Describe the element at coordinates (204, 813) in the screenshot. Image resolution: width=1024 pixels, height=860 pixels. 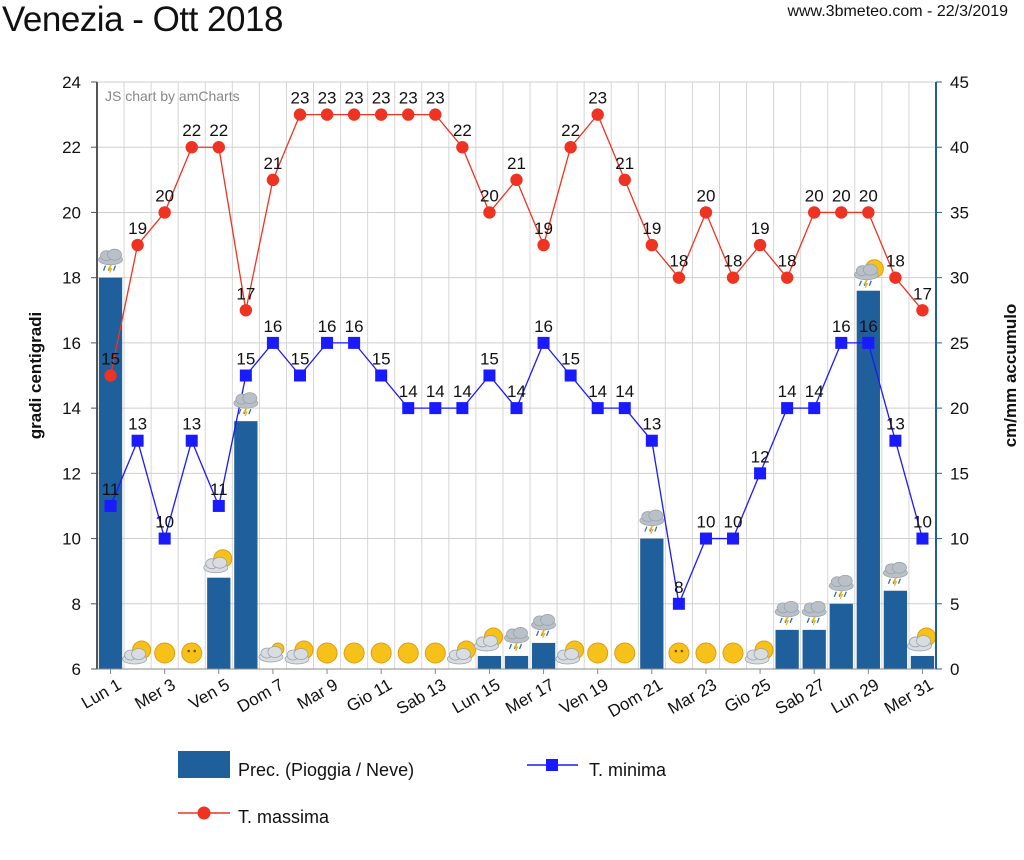
I see `legend-marker-tmax` at that location.